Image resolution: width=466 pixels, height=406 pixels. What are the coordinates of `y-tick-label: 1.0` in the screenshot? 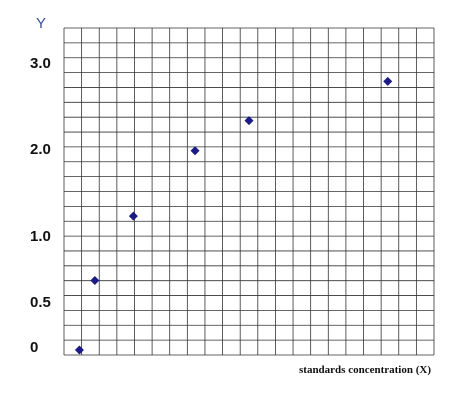 It's located at (40, 236).